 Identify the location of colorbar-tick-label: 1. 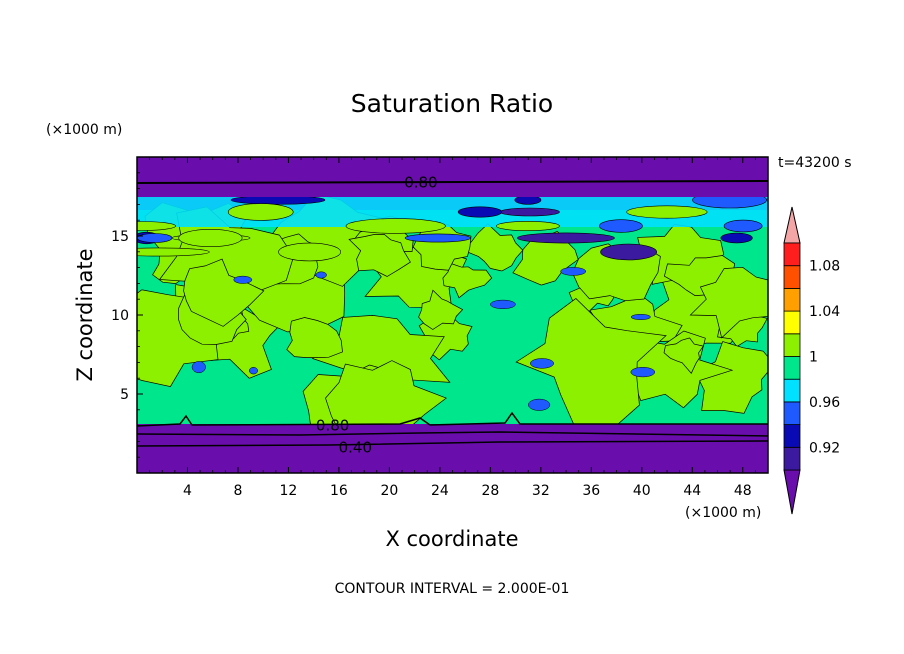
(813, 358).